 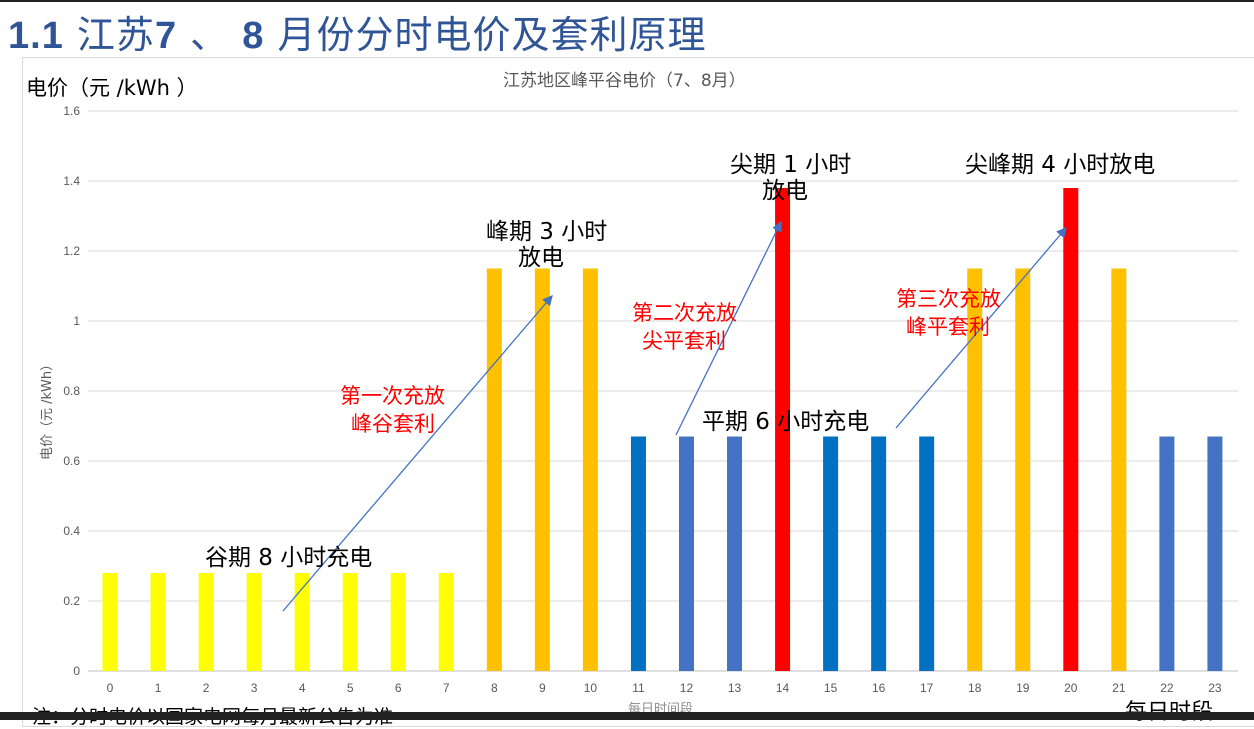 I want to click on x-tick-label: 6, so click(x=398, y=688).